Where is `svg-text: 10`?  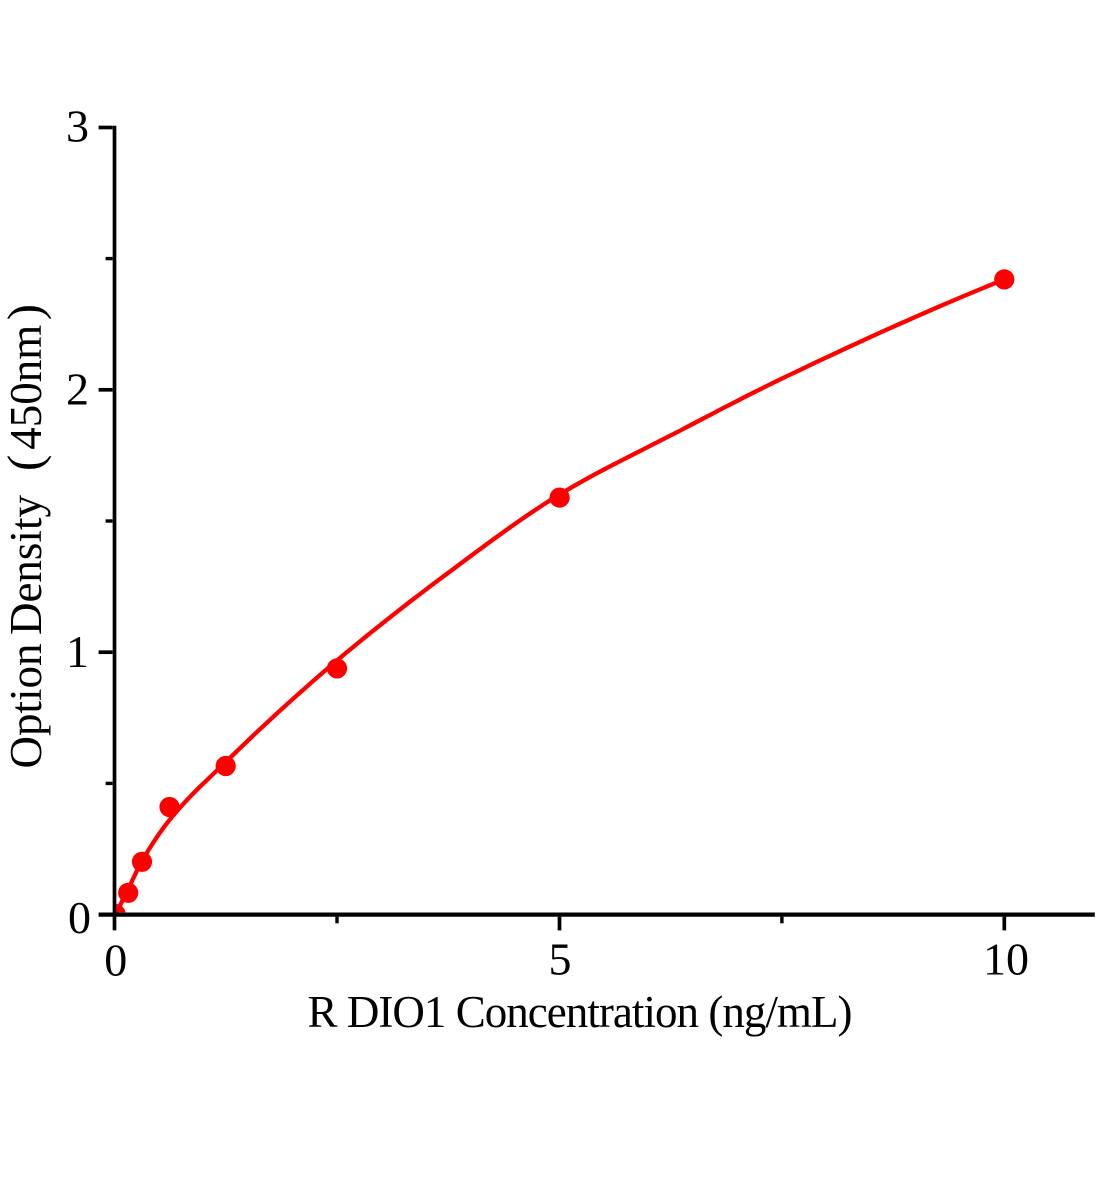
svg-text: 10 is located at coordinates (1006, 959).